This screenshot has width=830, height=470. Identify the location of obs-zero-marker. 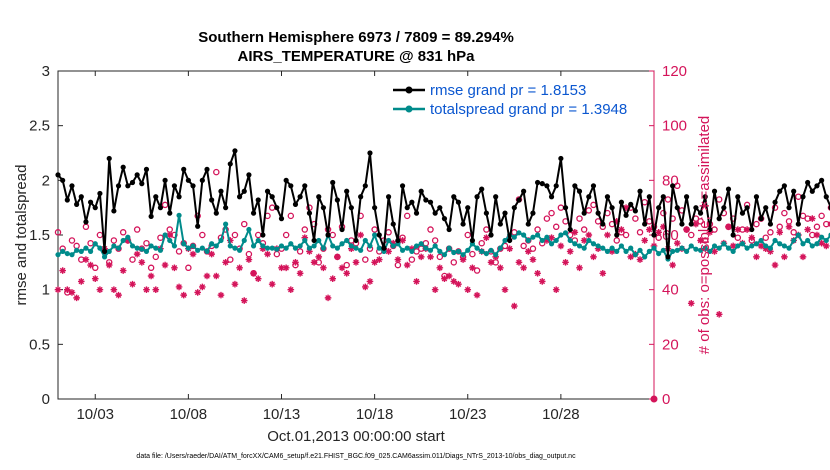
(654, 399).